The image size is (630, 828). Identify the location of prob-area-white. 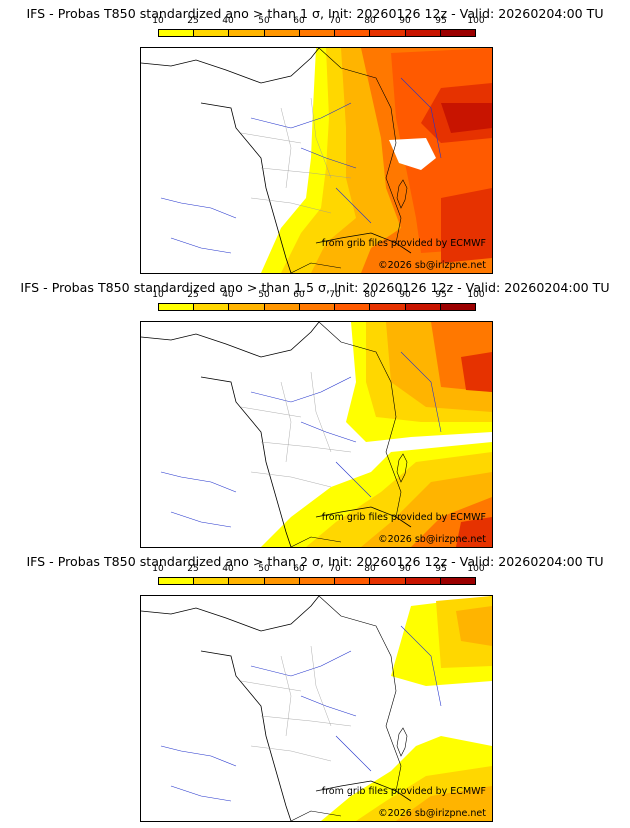
(412, 154).